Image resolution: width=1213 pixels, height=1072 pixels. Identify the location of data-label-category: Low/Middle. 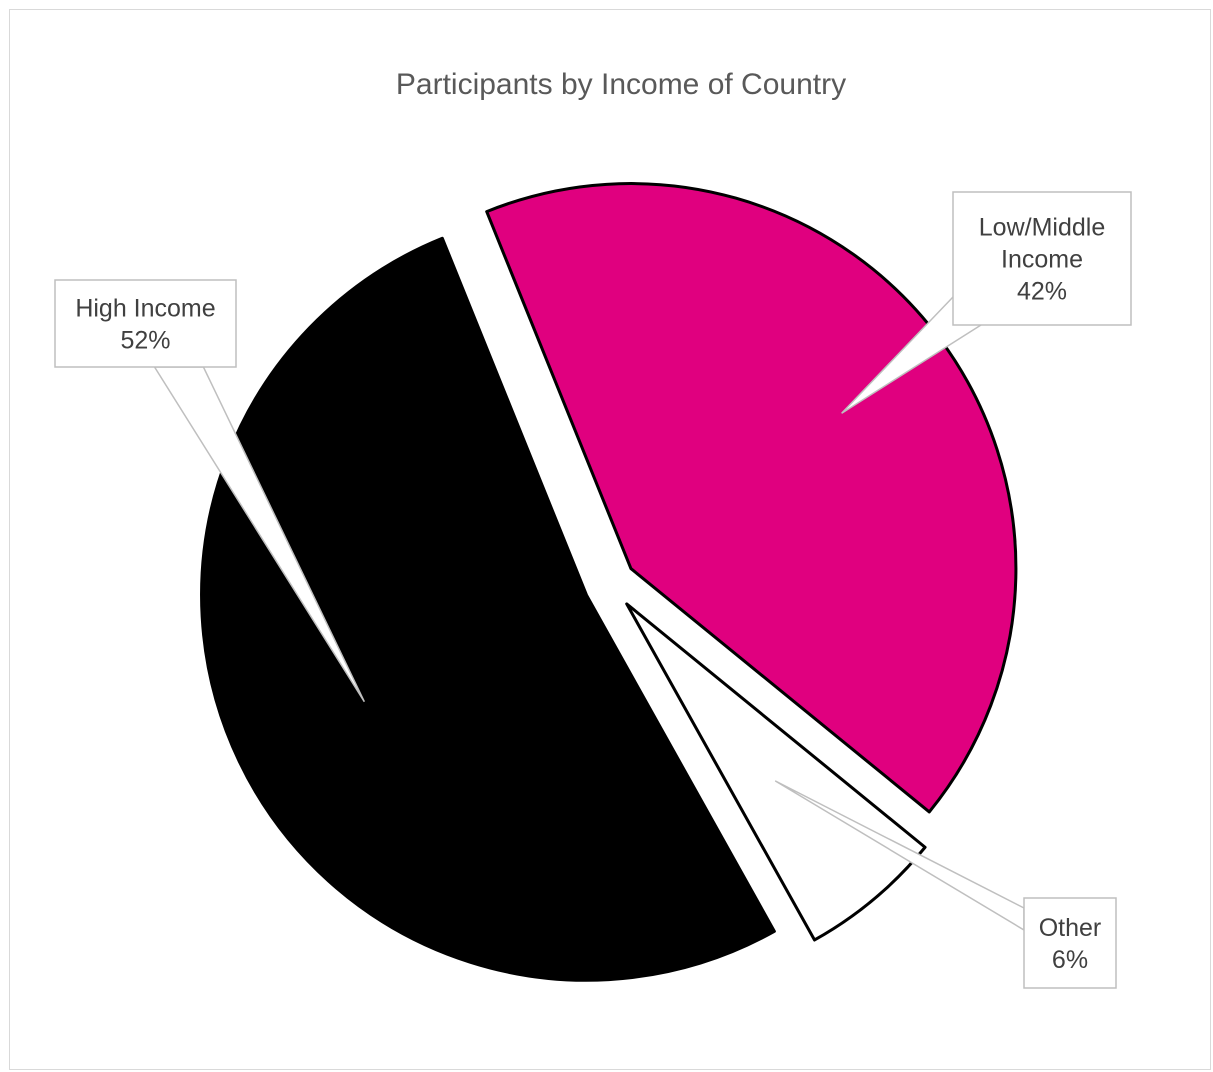
(1042, 228).